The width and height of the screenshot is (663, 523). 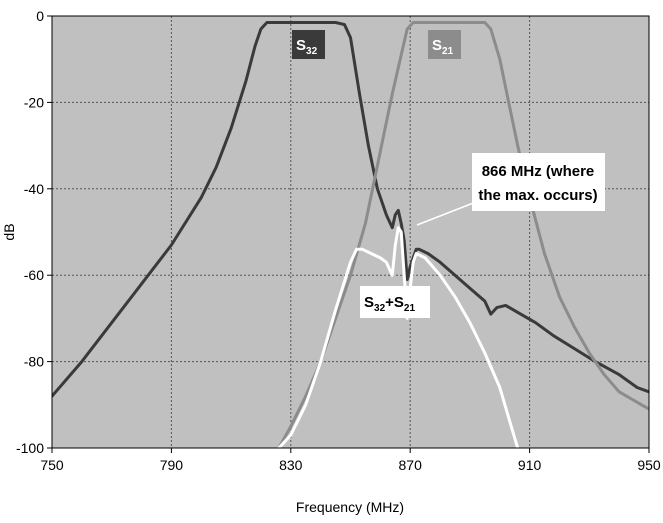 What do you see at coordinates (380, 308) in the screenshot?
I see `sum-label-sub1: 32` at bounding box center [380, 308].